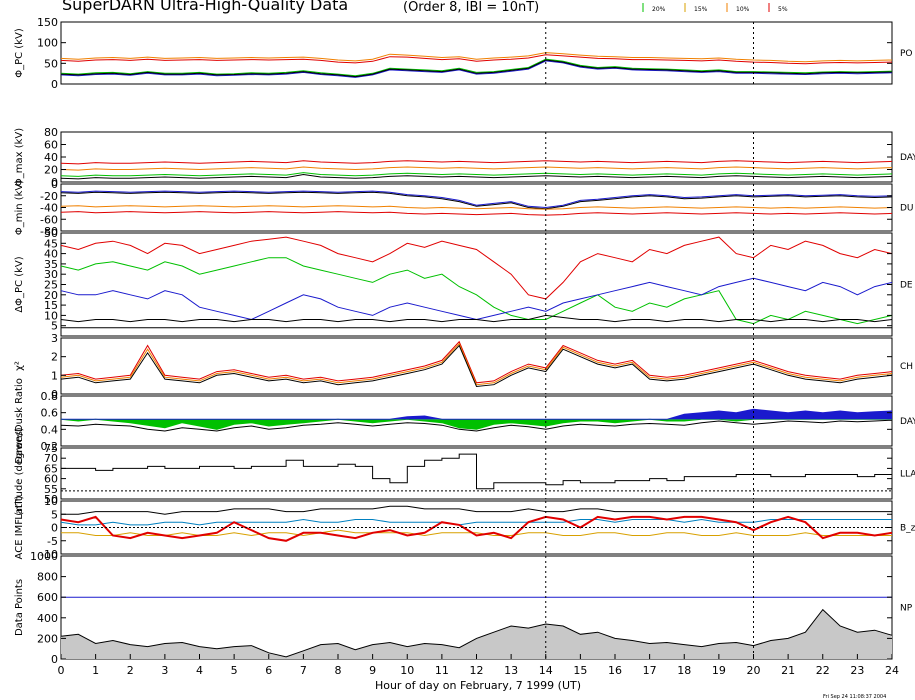 Image resolution: width=915 pixels, height=700 pixels. I want to click on y-tick-label: -60, so click(49, 219).